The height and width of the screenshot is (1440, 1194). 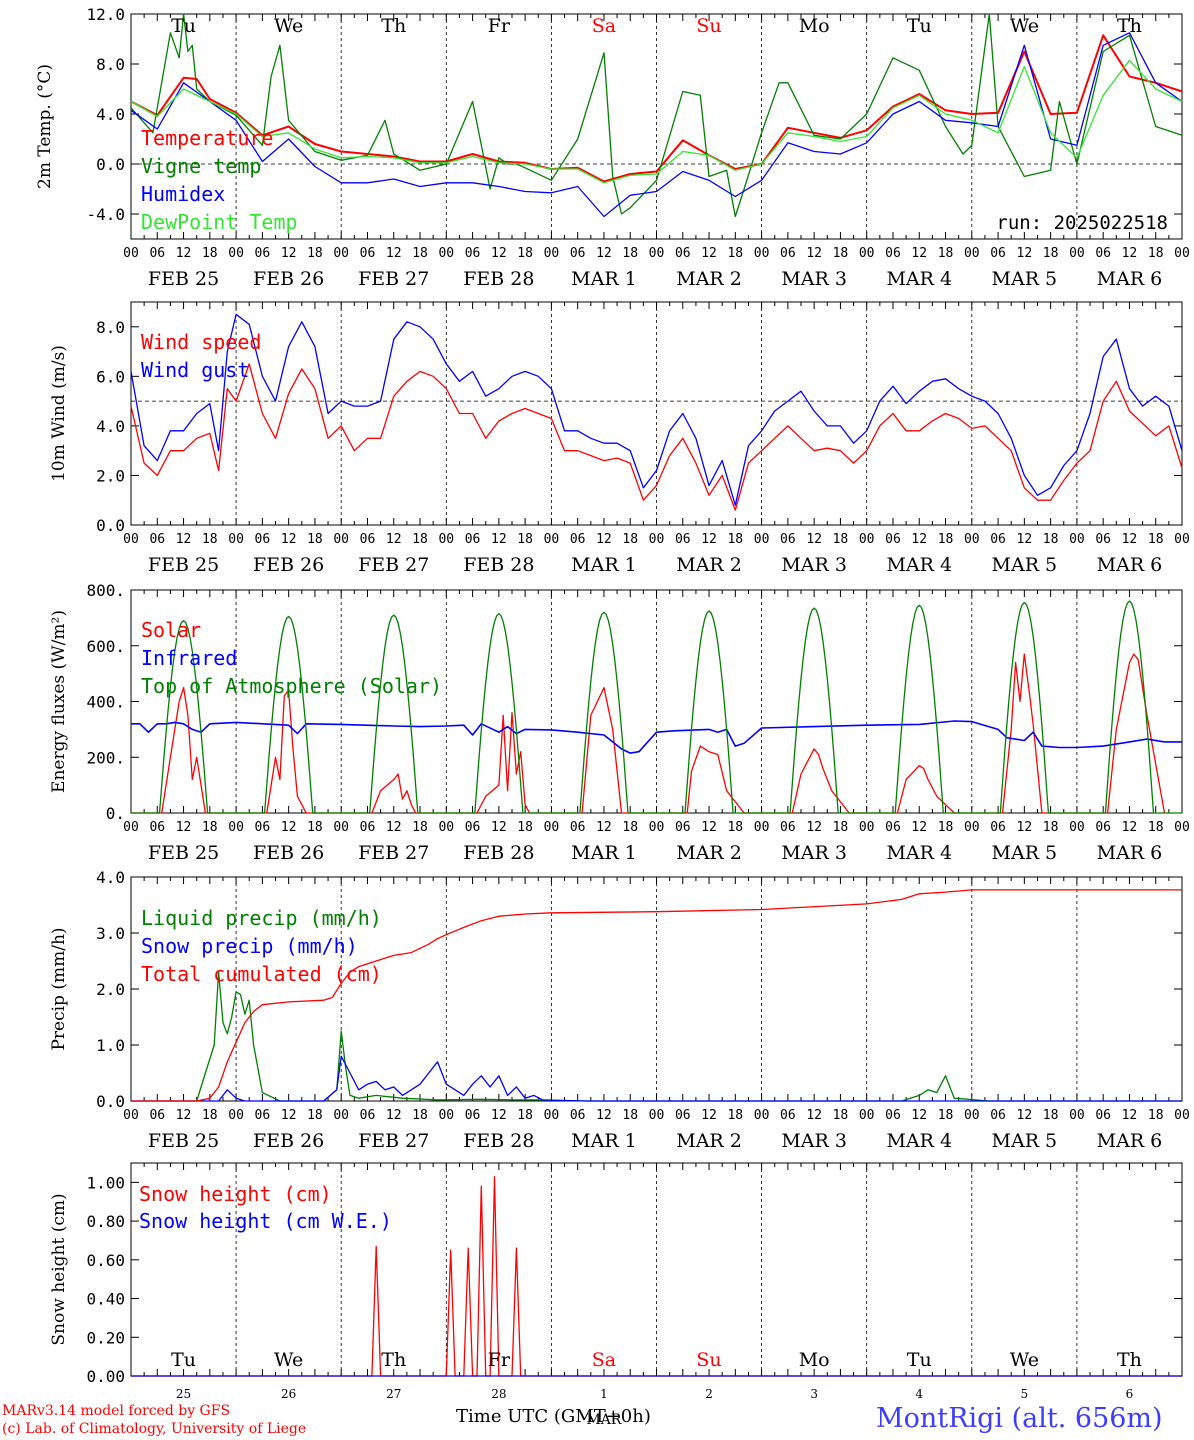 What do you see at coordinates (919, 1360) in the screenshot?
I see `weekday-label: Tu` at bounding box center [919, 1360].